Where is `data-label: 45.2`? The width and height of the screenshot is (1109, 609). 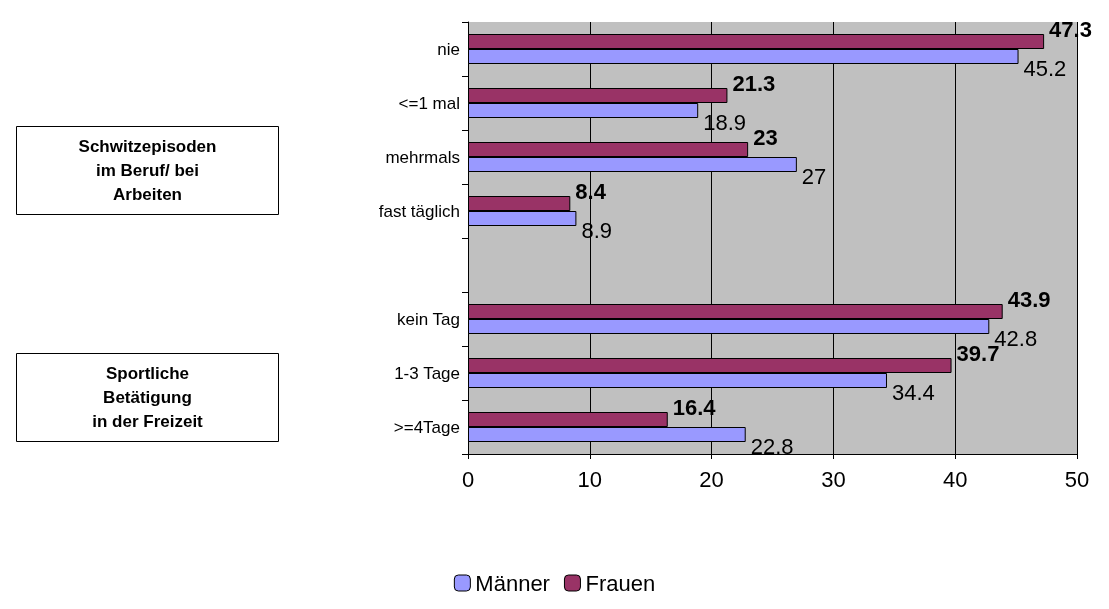
data-label: 45.2 is located at coordinates (1045, 68).